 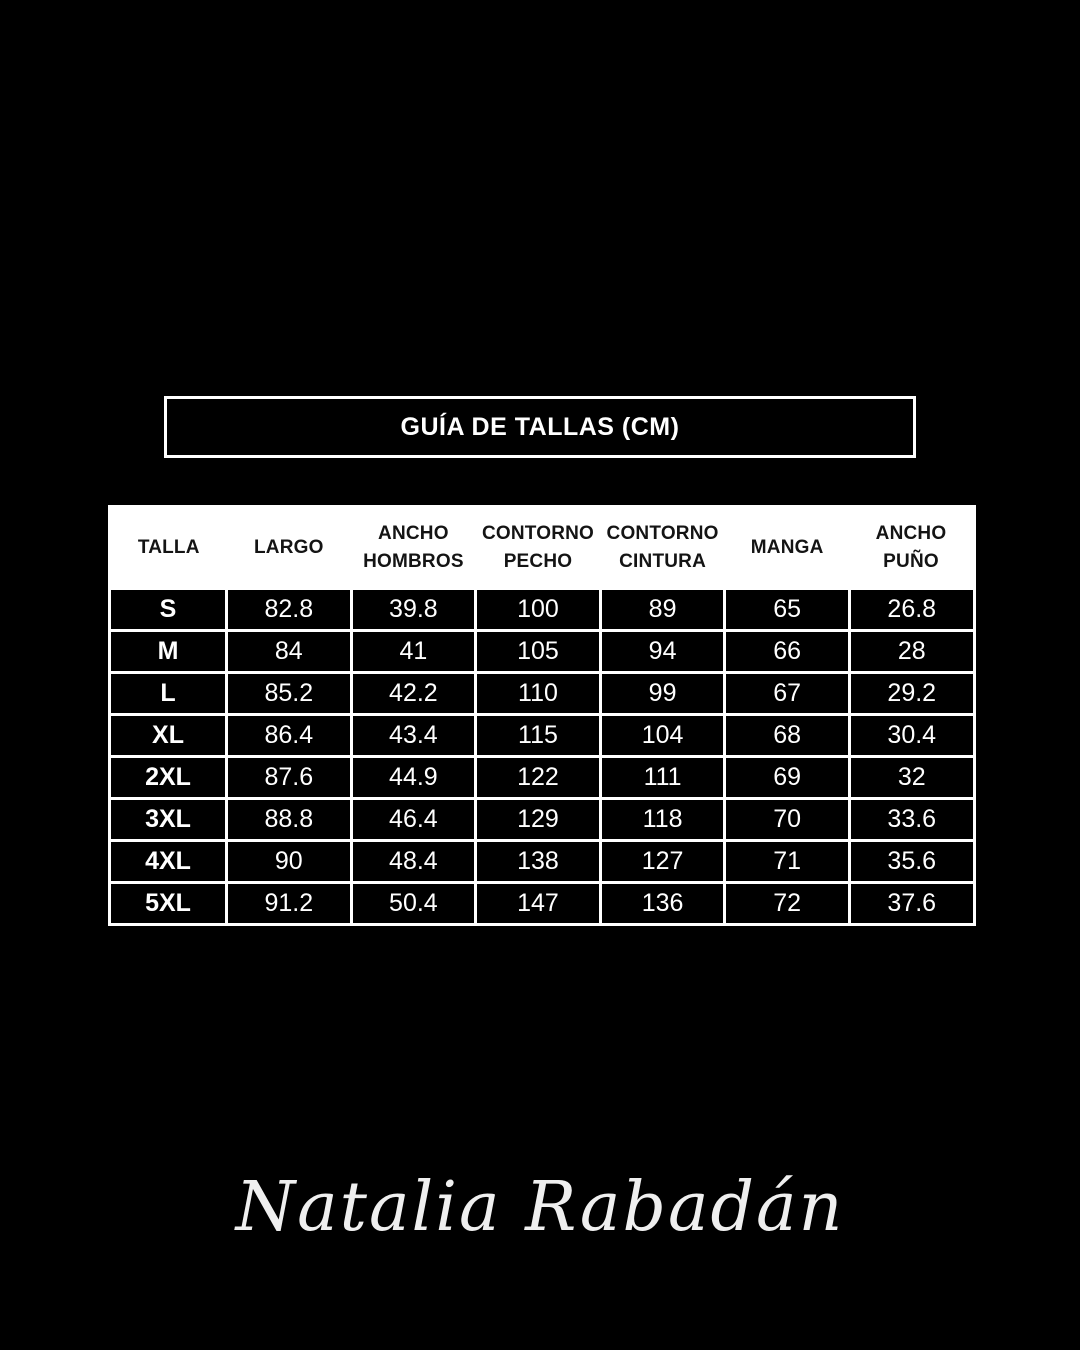 What do you see at coordinates (413, 651) in the screenshot?
I see `measurement-cell: 41` at bounding box center [413, 651].